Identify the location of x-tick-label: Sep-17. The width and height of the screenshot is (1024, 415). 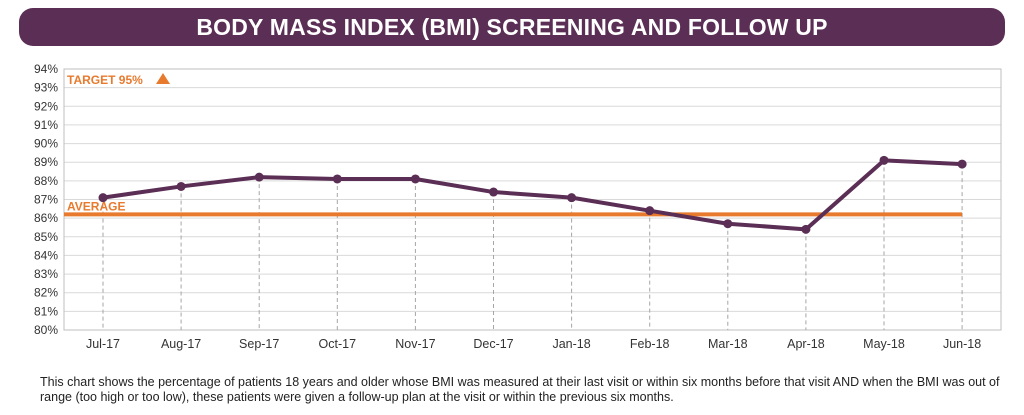
(259, 344).